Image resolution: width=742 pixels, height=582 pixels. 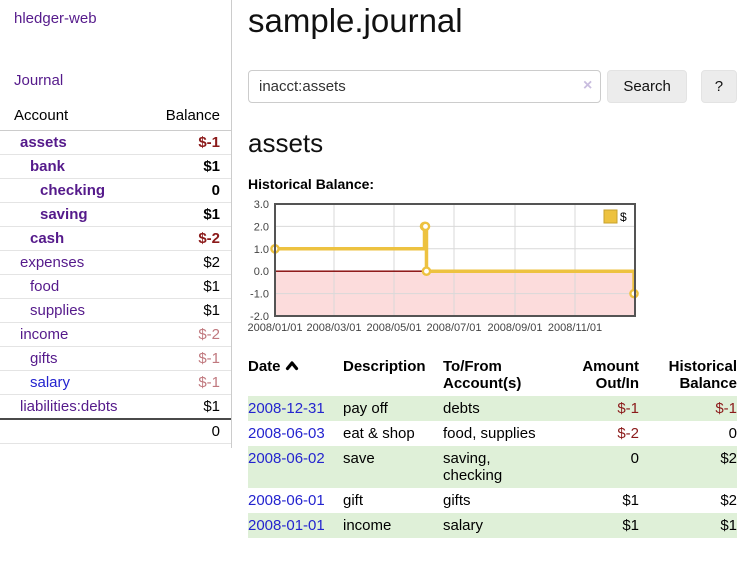 What do you see at coordinates (492, 408) in the screenshot?
I see `transaction-row: 2008-12-31 pay off debts $-1 $-1` at bounding box center [492, 408].